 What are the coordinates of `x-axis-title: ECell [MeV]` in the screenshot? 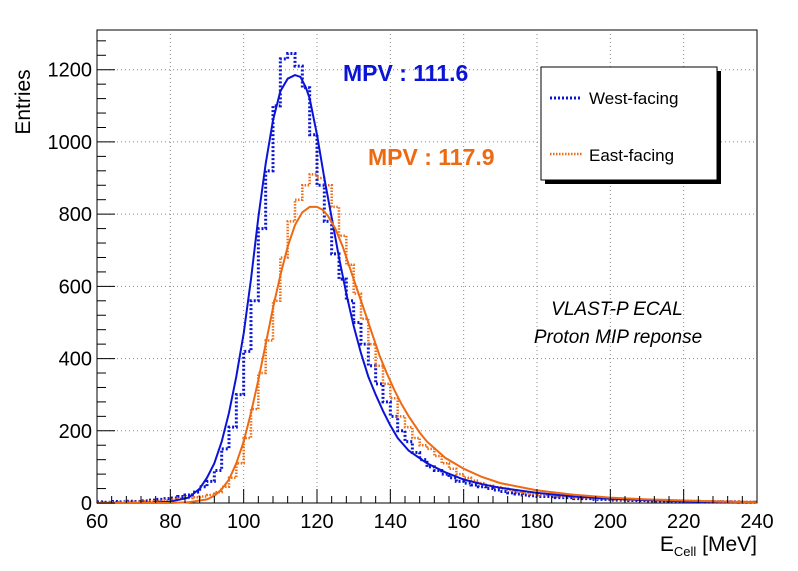 It's located at (708, 546).